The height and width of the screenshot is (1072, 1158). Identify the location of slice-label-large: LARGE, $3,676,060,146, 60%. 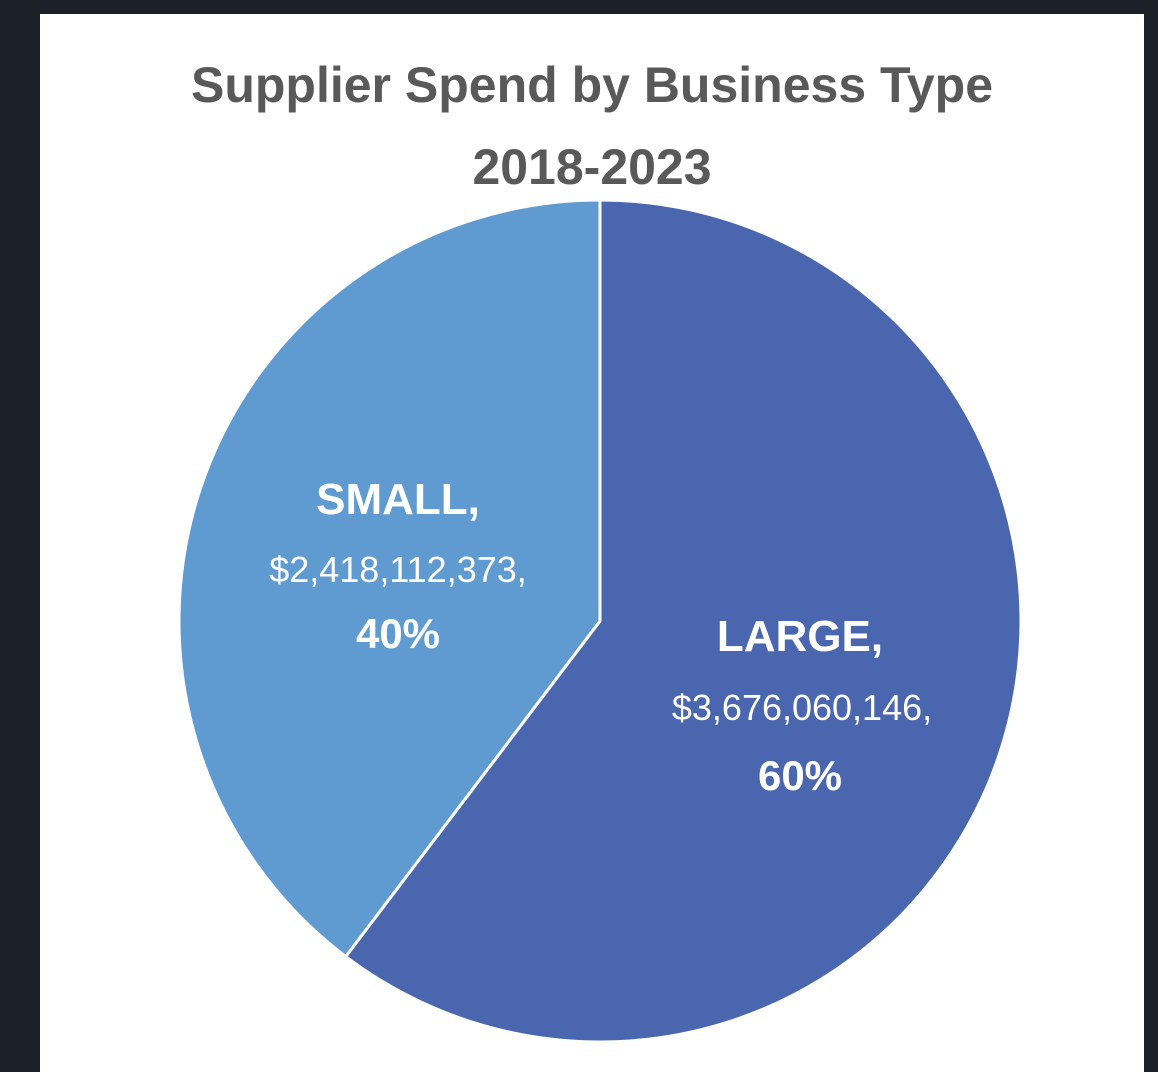
(802, 705).